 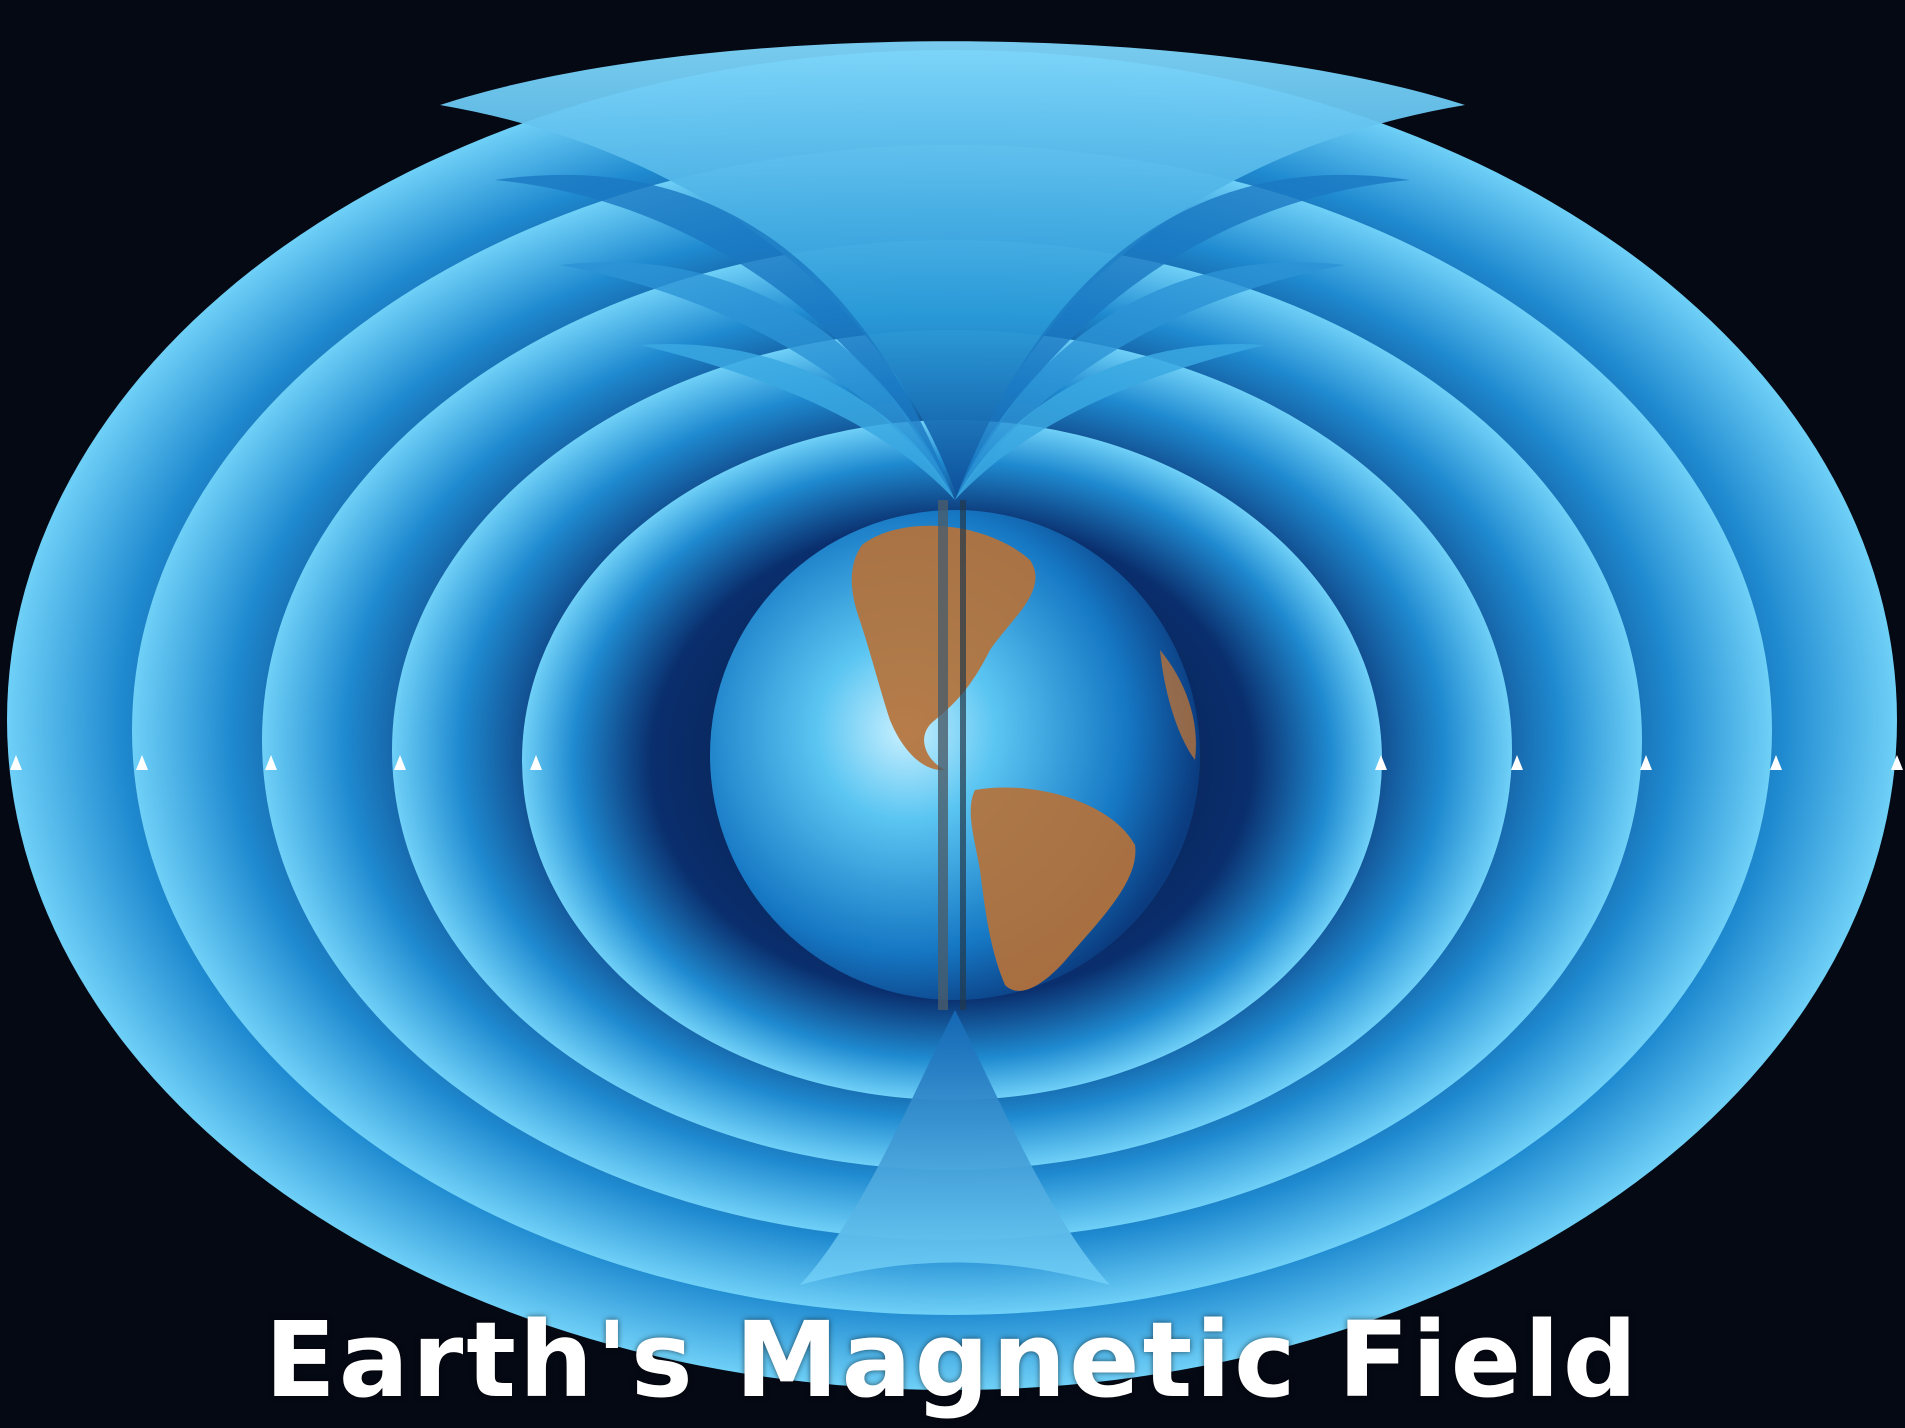 What do you see at coordinates (955, 1147) in the screenshot?
I see `south-funnel` at bounding box center [955, 1147].